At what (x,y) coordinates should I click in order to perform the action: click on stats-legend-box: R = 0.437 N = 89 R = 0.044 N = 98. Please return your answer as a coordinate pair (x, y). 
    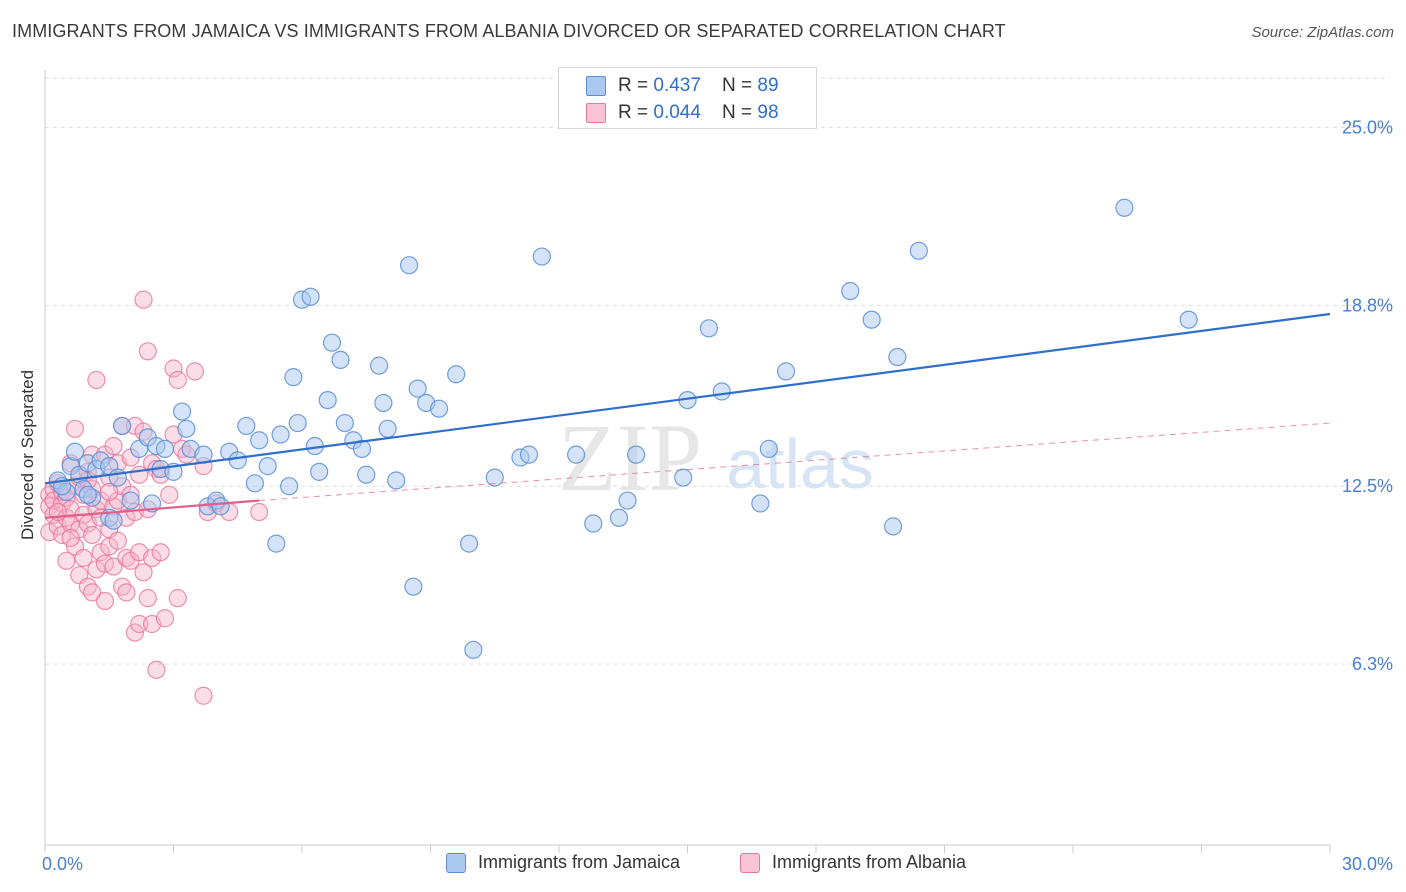
    Looking at the image, I should click on (687, 98).